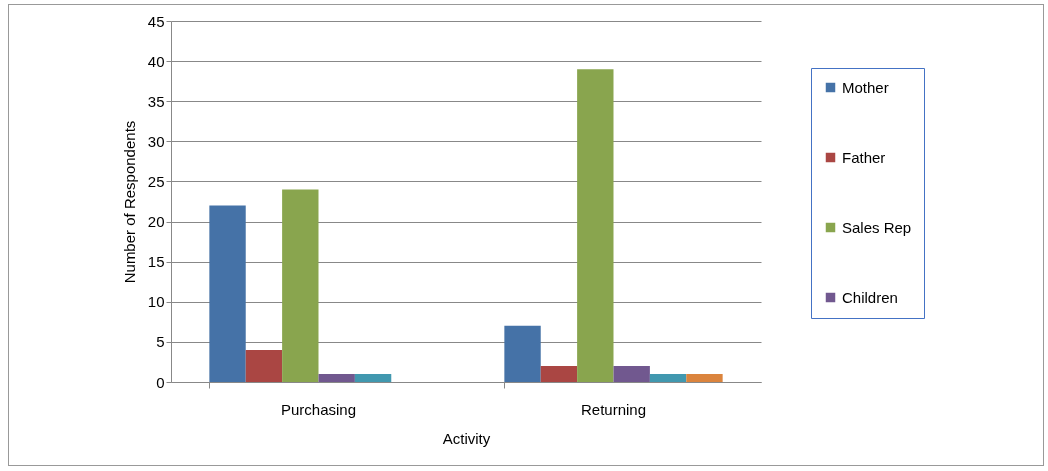 This screenshot has height=471, width=1048. What do you see at coordinates (466, 438) in the screenshot?
I see `x-axis-title: Activity` at bounding box center [466, 438].